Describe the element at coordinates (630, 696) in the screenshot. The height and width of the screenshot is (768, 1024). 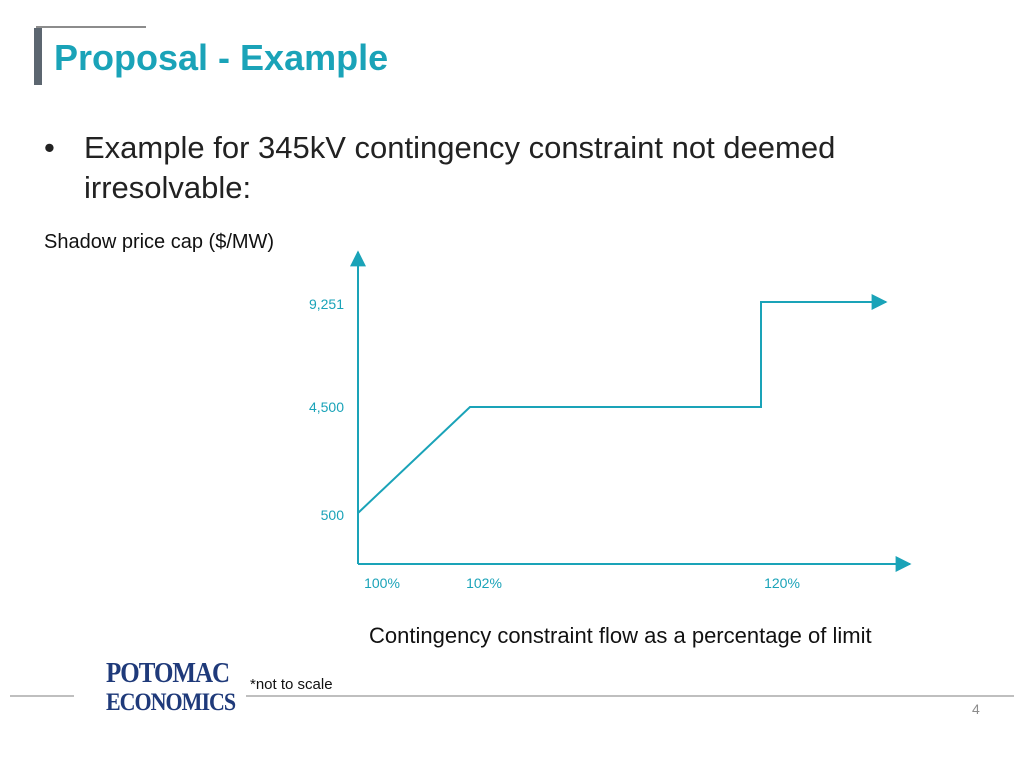
I see `footer-rule-right` at that location.